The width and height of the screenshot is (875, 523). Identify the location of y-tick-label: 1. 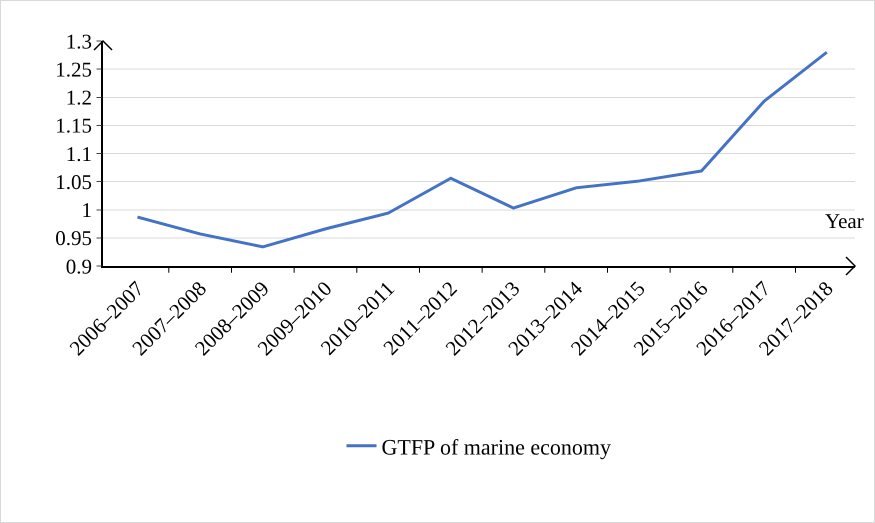
(87, 210).